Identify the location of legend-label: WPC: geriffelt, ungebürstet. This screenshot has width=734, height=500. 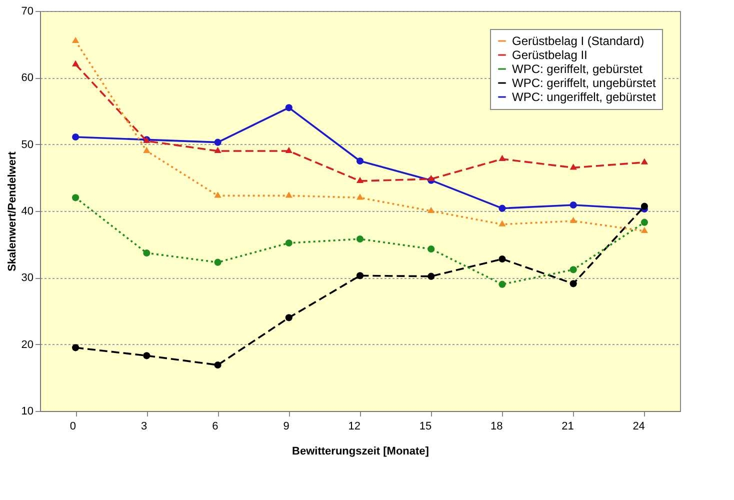
(584, 83).